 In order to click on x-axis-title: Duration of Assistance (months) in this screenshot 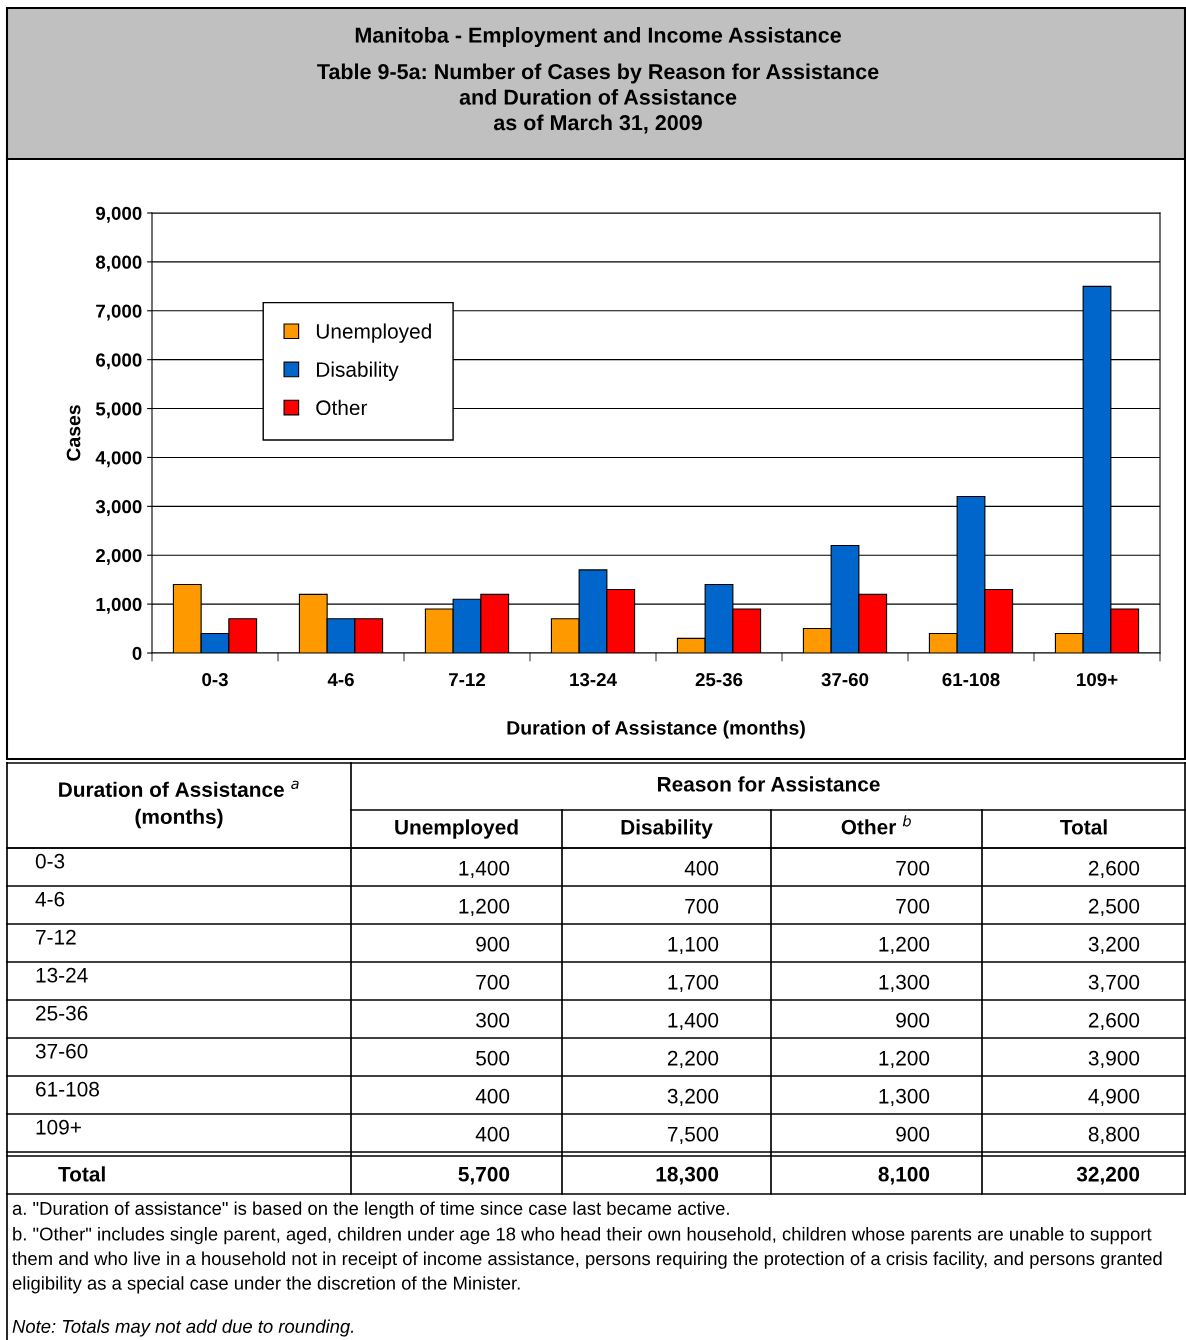, I will do `click(656, 729)`.